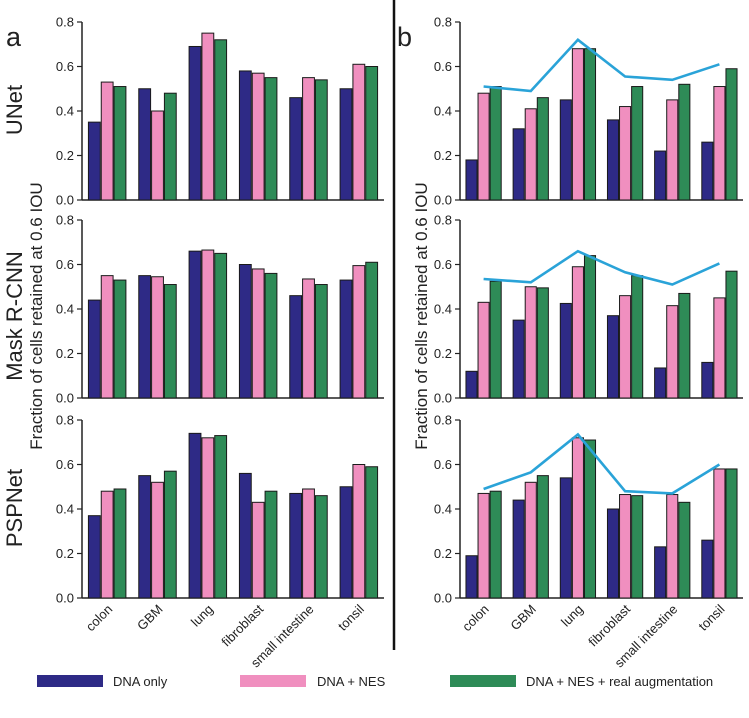 This screenshot has height=718, width=749. What do you see at coordinates (625, 347) in the screenshot?
I see `bar-b-mask-r-cnn-fibroblast-dna-nes` at bounding box center [625, 347].